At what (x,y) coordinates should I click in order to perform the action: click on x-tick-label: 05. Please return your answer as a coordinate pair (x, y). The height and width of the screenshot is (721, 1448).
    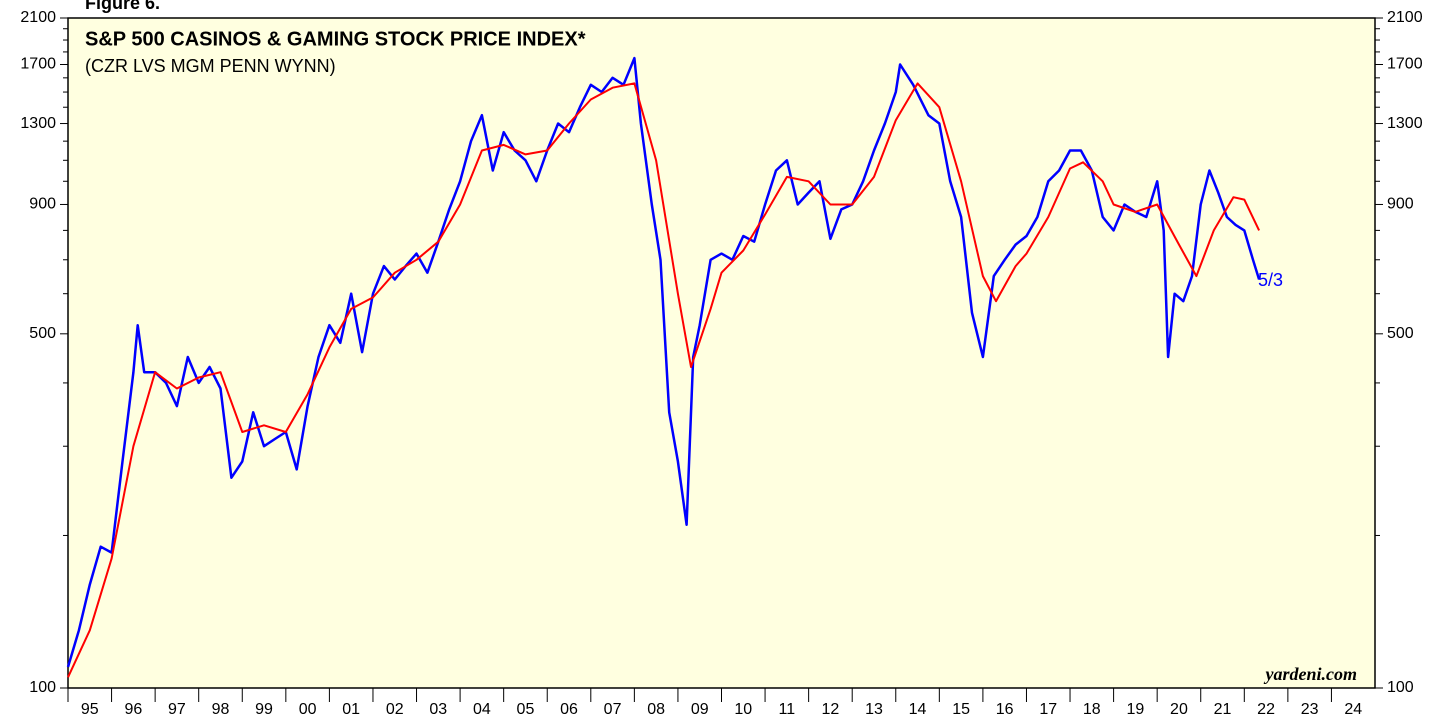
    Looking at the image, I should click on (526, 709).